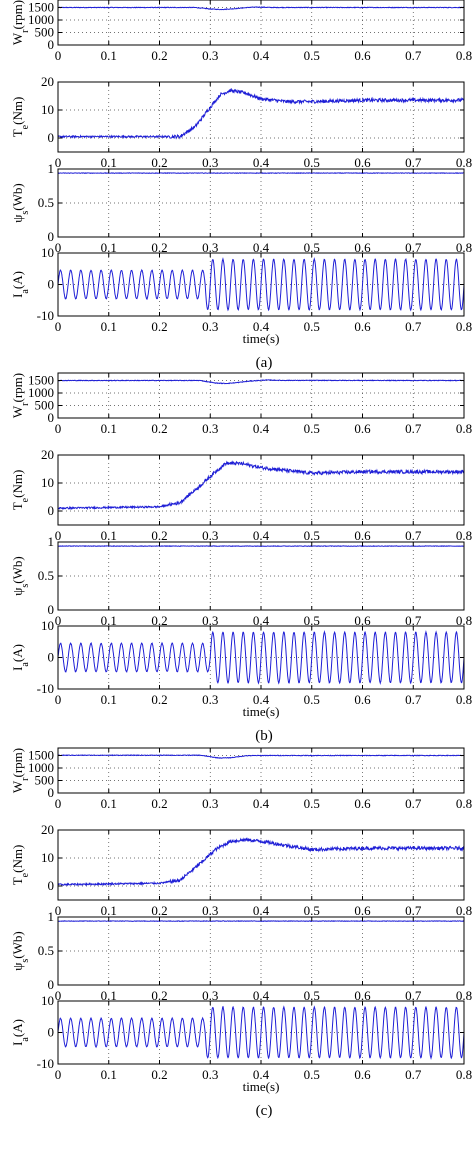  What do you see at coordinates (46, 202) in the screenshot?
I see `y-tick-label: 0.5` at bounding box center [46, 202].